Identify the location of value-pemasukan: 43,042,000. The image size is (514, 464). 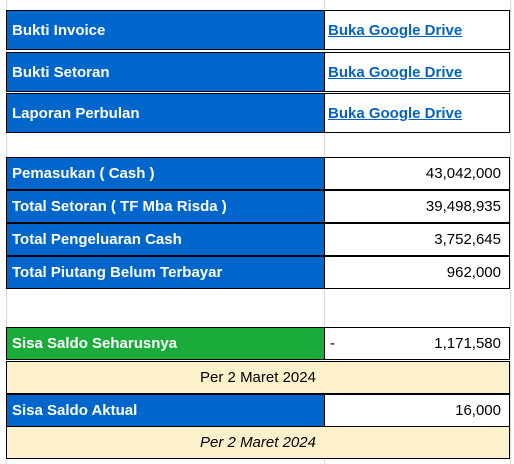
(417, 173).